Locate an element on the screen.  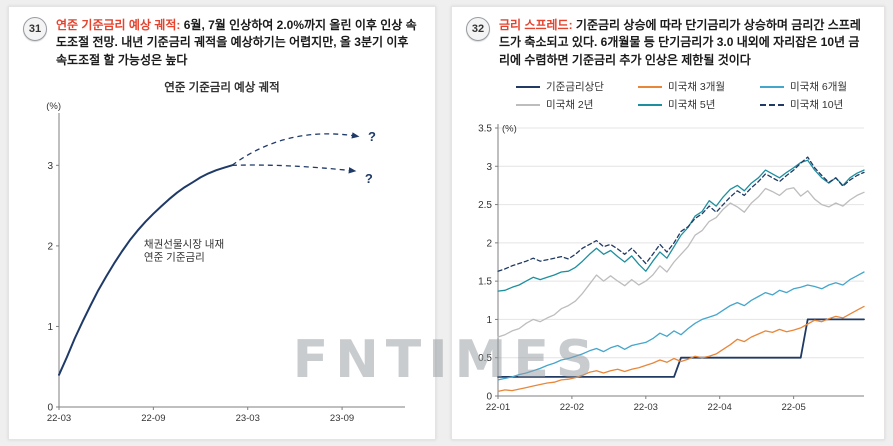
legend-item: 미국채 6개월 is located at coordinates (821, 86).